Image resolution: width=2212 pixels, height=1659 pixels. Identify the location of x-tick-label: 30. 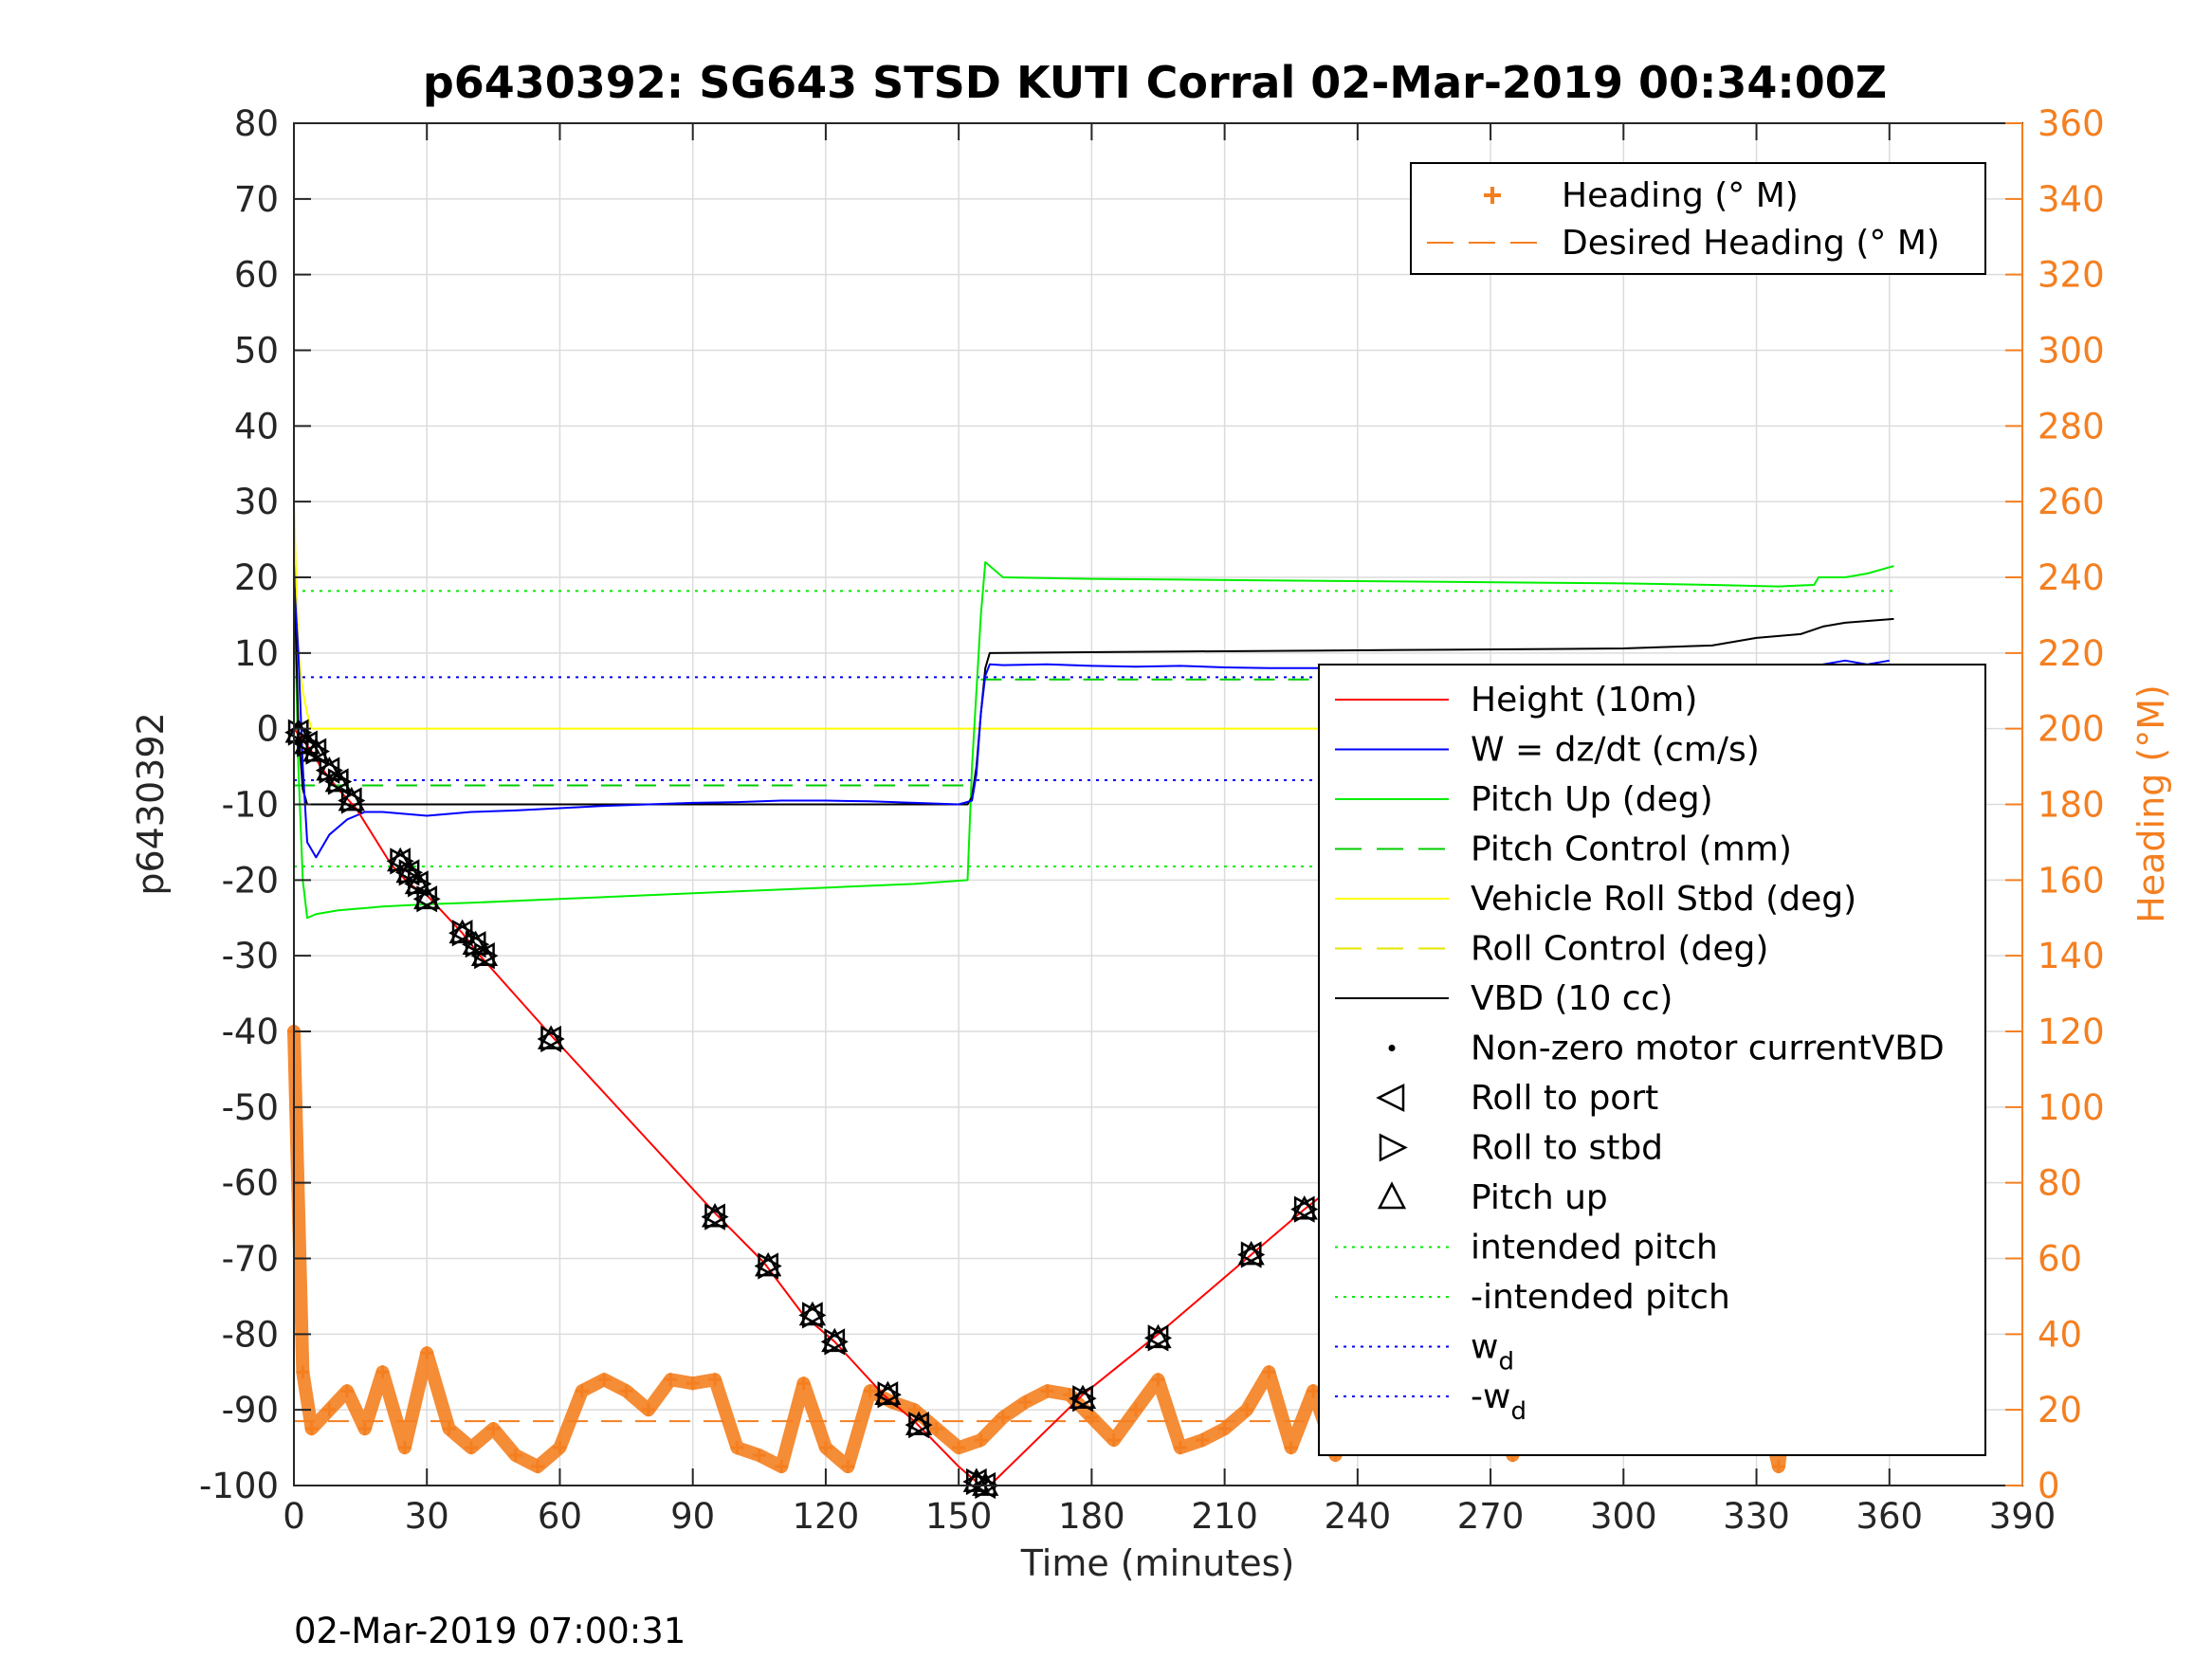
(427, 1516).